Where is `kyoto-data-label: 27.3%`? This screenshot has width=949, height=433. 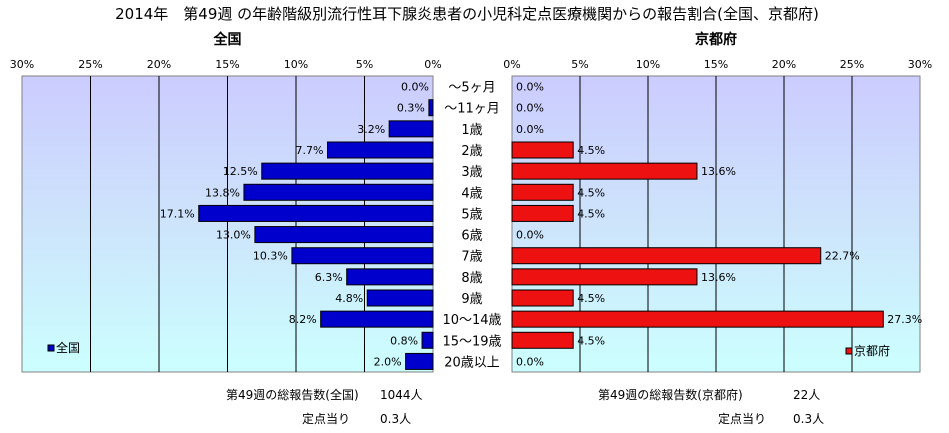 kyoto-data-label: 27.3% is located at coordinates (904, 319).